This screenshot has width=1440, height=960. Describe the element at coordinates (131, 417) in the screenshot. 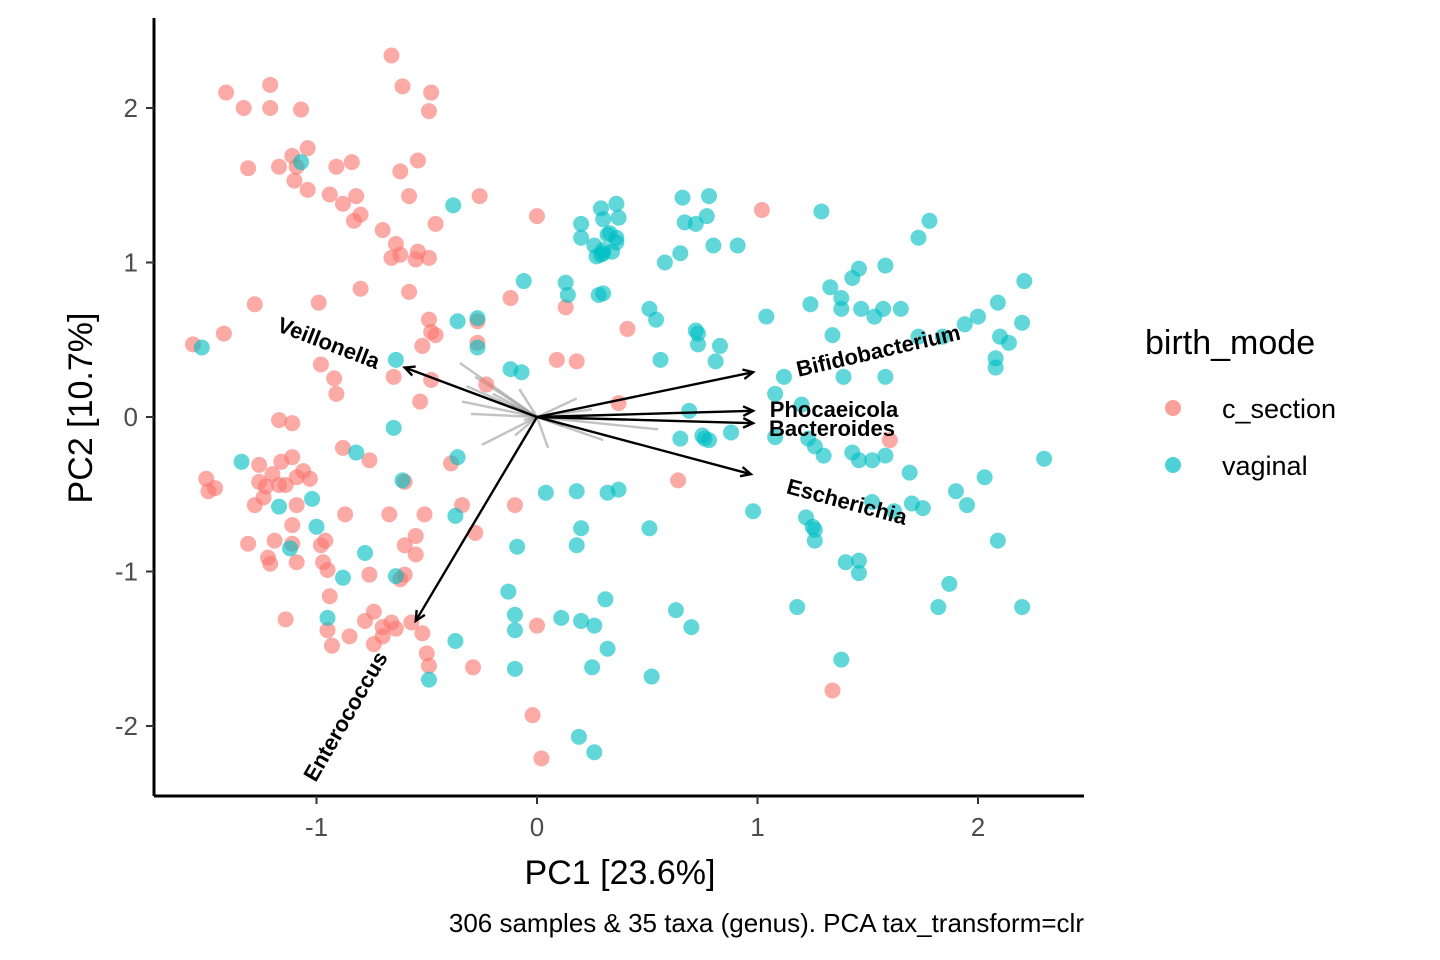

I see `y-tick-label: 0` at that location.